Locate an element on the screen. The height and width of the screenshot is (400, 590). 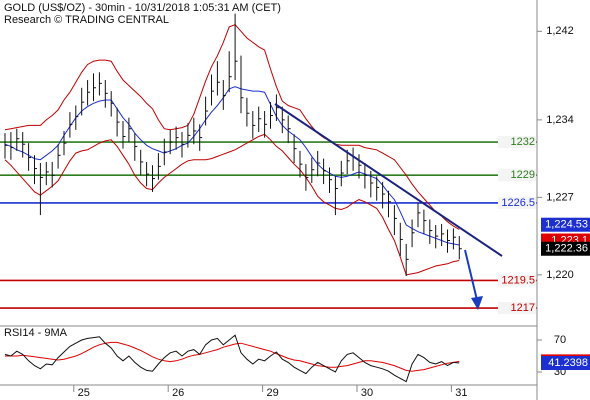
arrow-shaft is located at coordinates (471, 275).